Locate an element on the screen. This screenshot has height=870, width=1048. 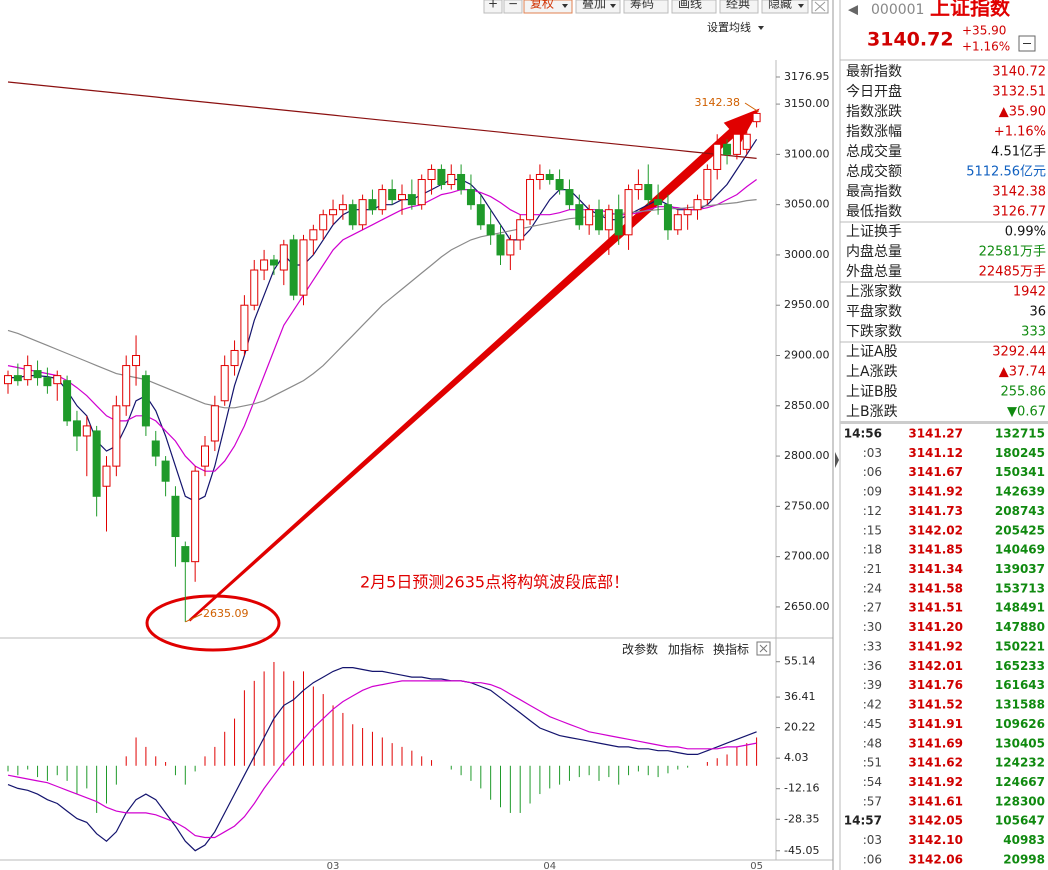
close-button is located at coordinates (763, 648).